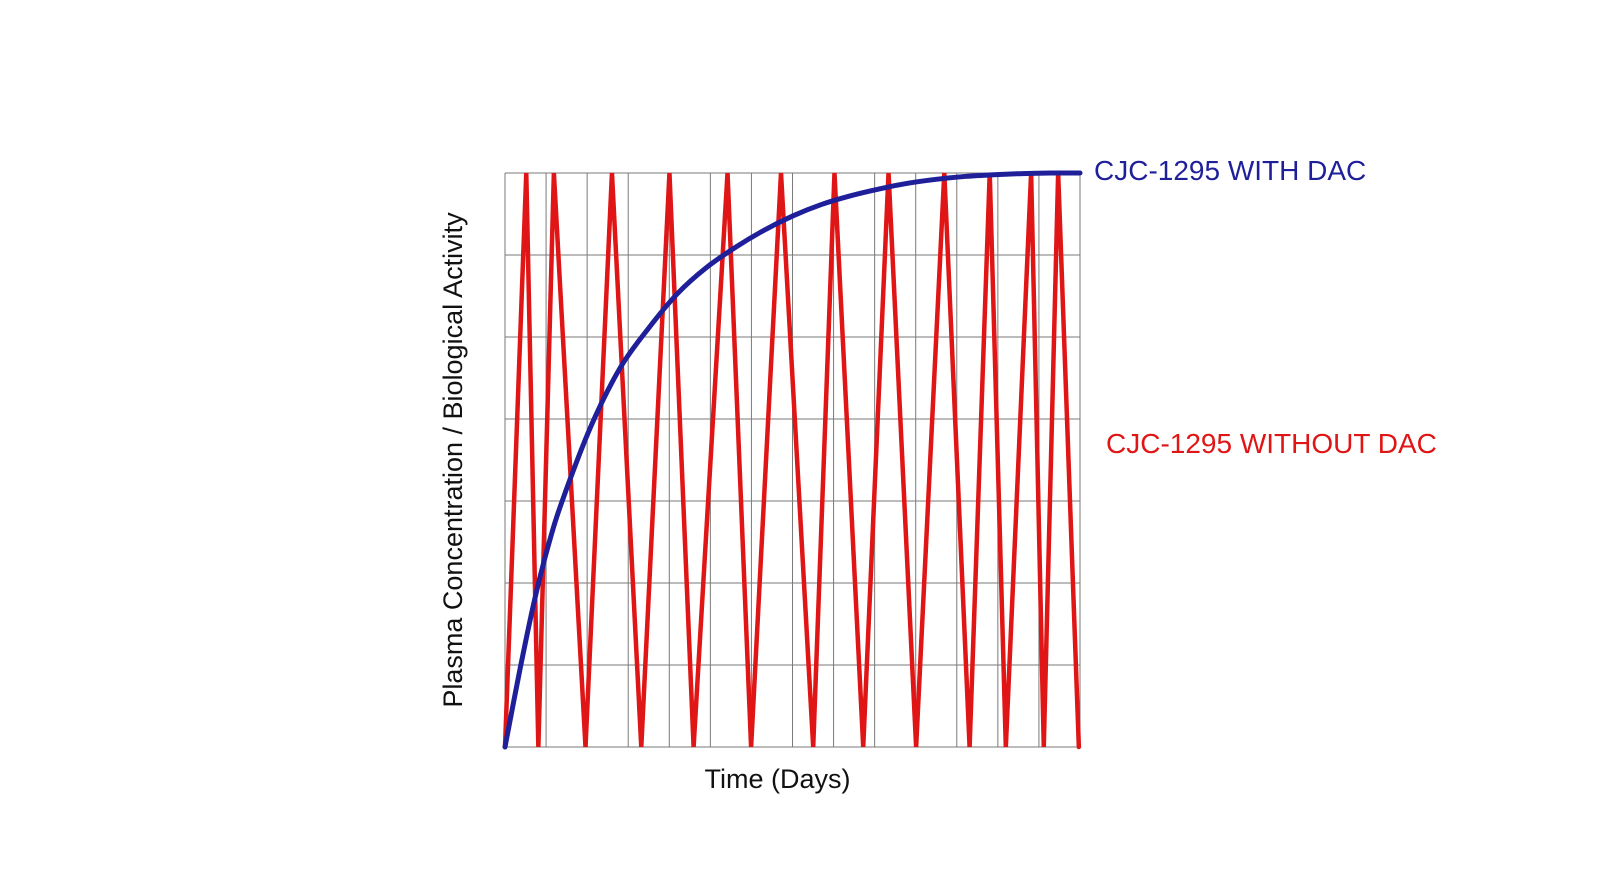  Describe the element at coordinates (778, 779) in the screenshot. I see `x-axis-label: Time (Days)` at that location.